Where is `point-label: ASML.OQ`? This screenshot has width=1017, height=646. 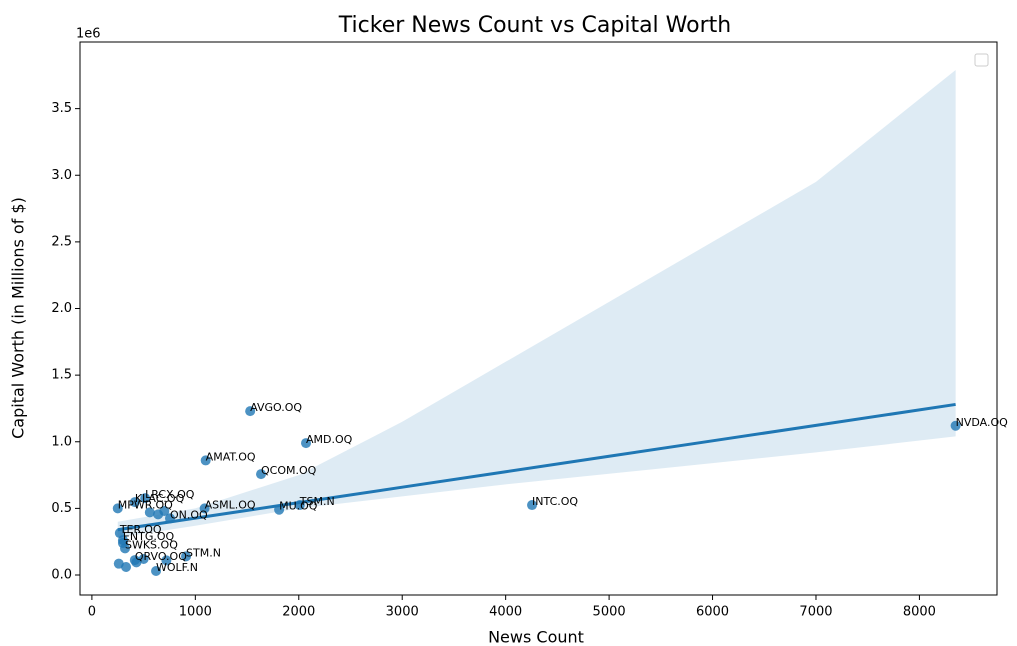 point-label: ASML.OQ is located at coordinates (230, 504).